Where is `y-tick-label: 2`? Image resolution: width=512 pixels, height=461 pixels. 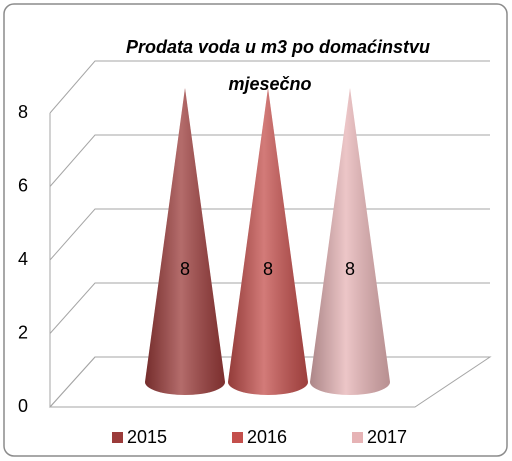
y-tick-label: 2 is located at coordinates (23, 332).